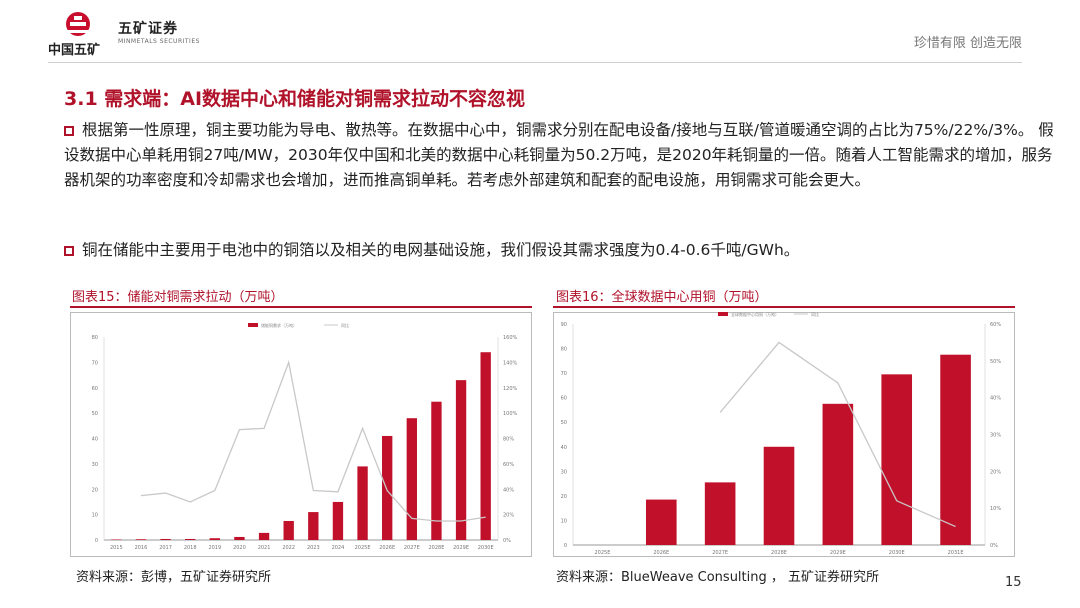 The height and width of the screenshot is (608, 1080). What do you see at coordinates (755, 314) in the screenshot?
I see `legend-bar-label: 全球数据中心用铜（万吨）` at bounding box center [755, 314].